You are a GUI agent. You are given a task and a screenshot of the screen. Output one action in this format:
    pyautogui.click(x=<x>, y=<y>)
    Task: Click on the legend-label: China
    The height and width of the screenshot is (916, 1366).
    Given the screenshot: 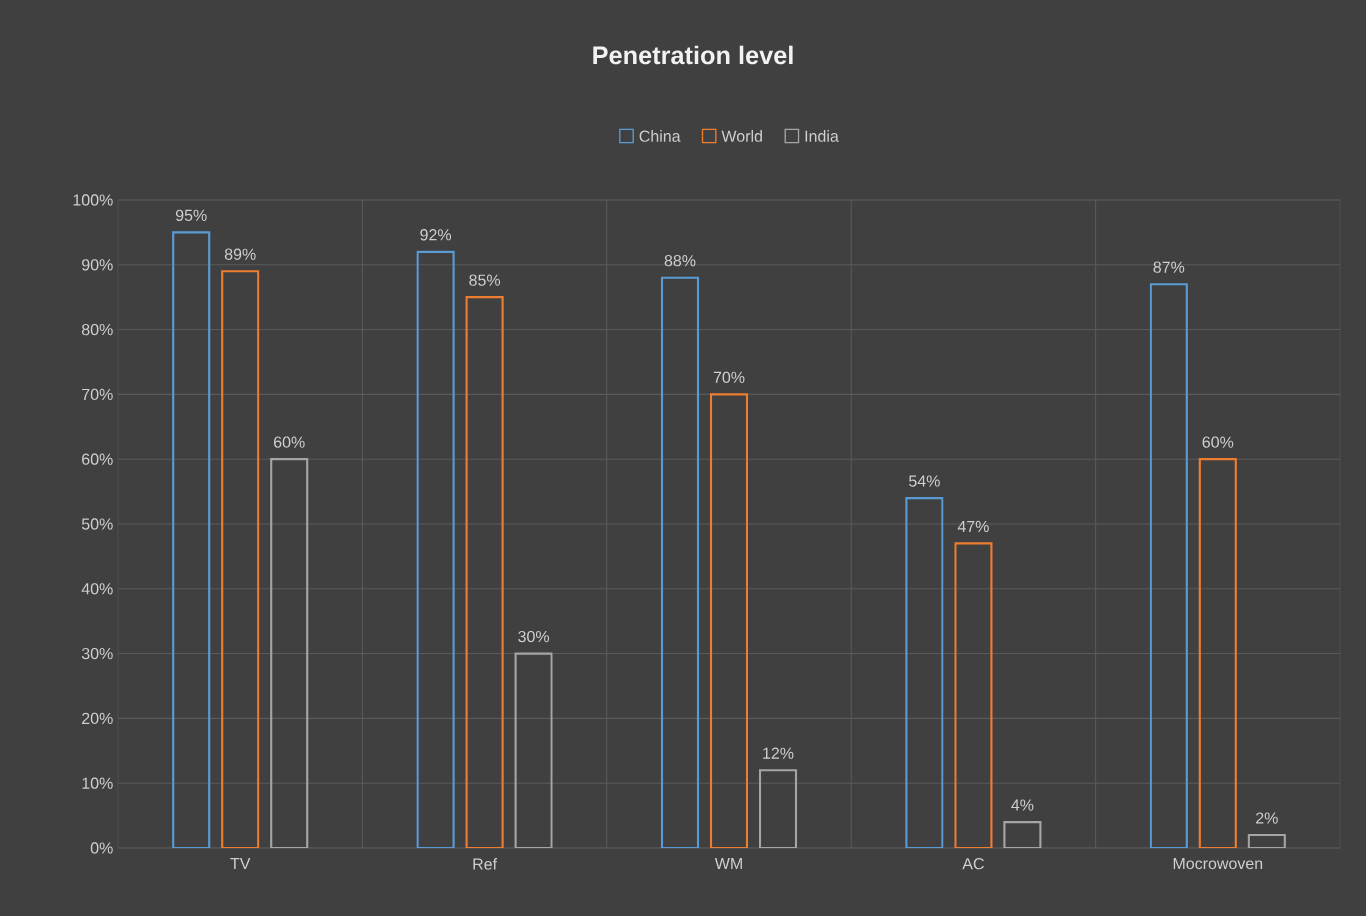 What is the action you would take?
    pyautogui.click(x=660, y=136)
    